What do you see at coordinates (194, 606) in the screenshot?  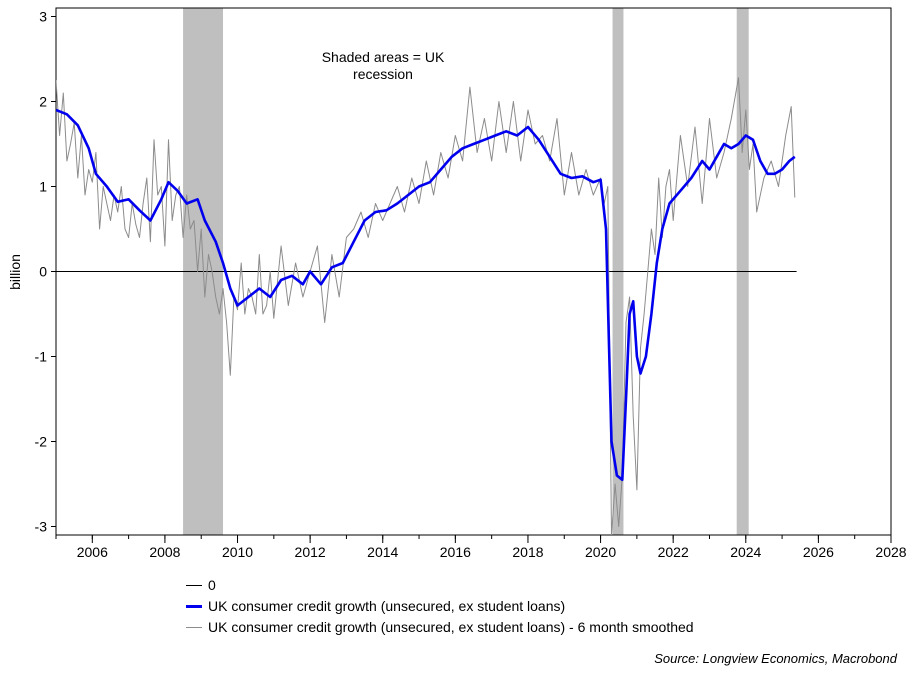 I see `legend-swatch-raw` at bounding box center [194, 606].